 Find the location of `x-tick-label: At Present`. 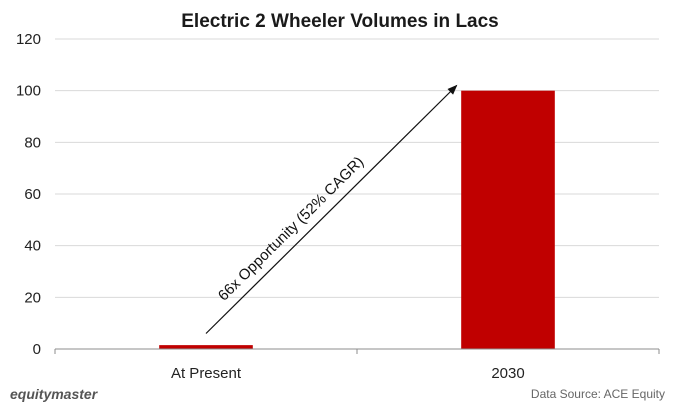

x-tick-label: At Present is located at coordinates (206, 373).